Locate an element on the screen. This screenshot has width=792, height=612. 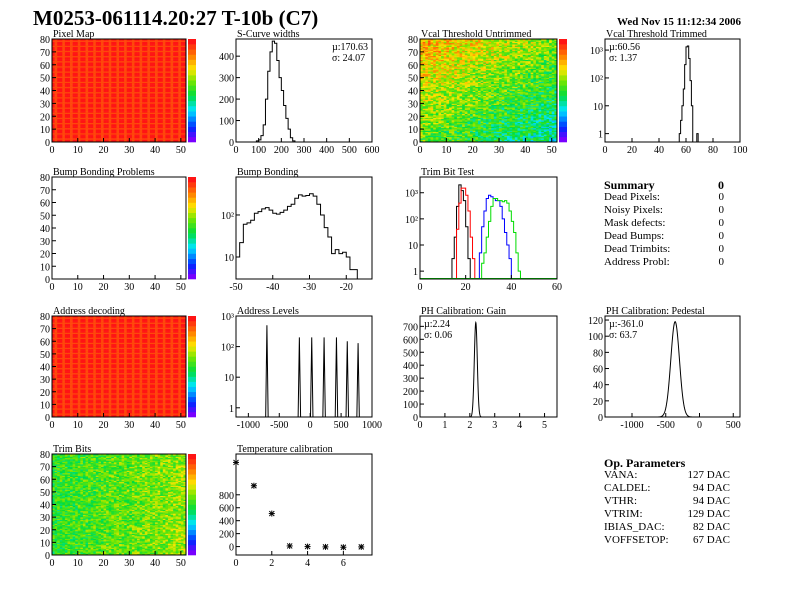
panel-title: Vcal Threshold Untrimmed is located at coordinates (476, 34).